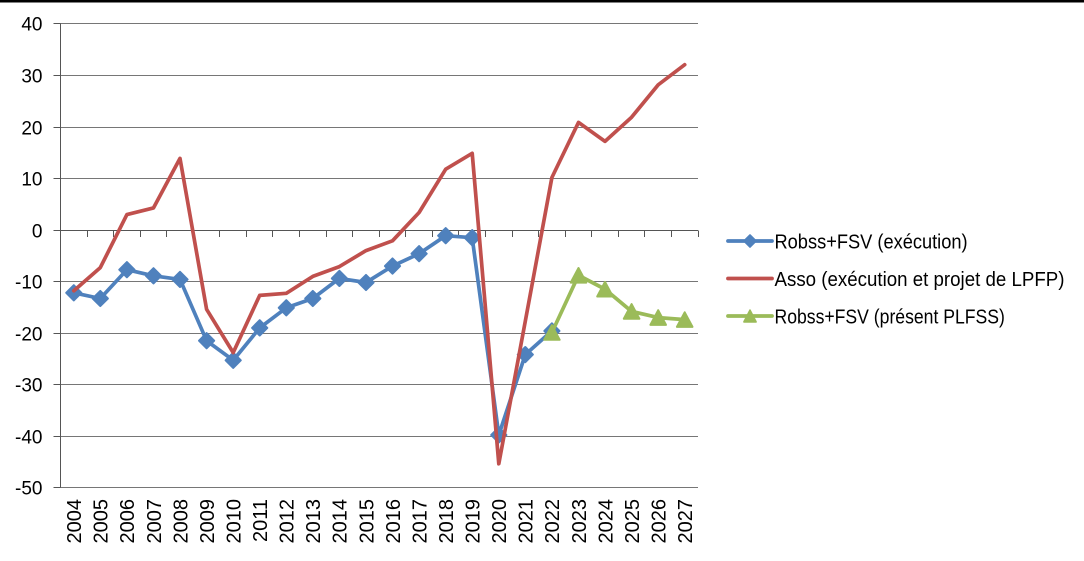  I want to click on svg-text: 2020, so click(500, 521).